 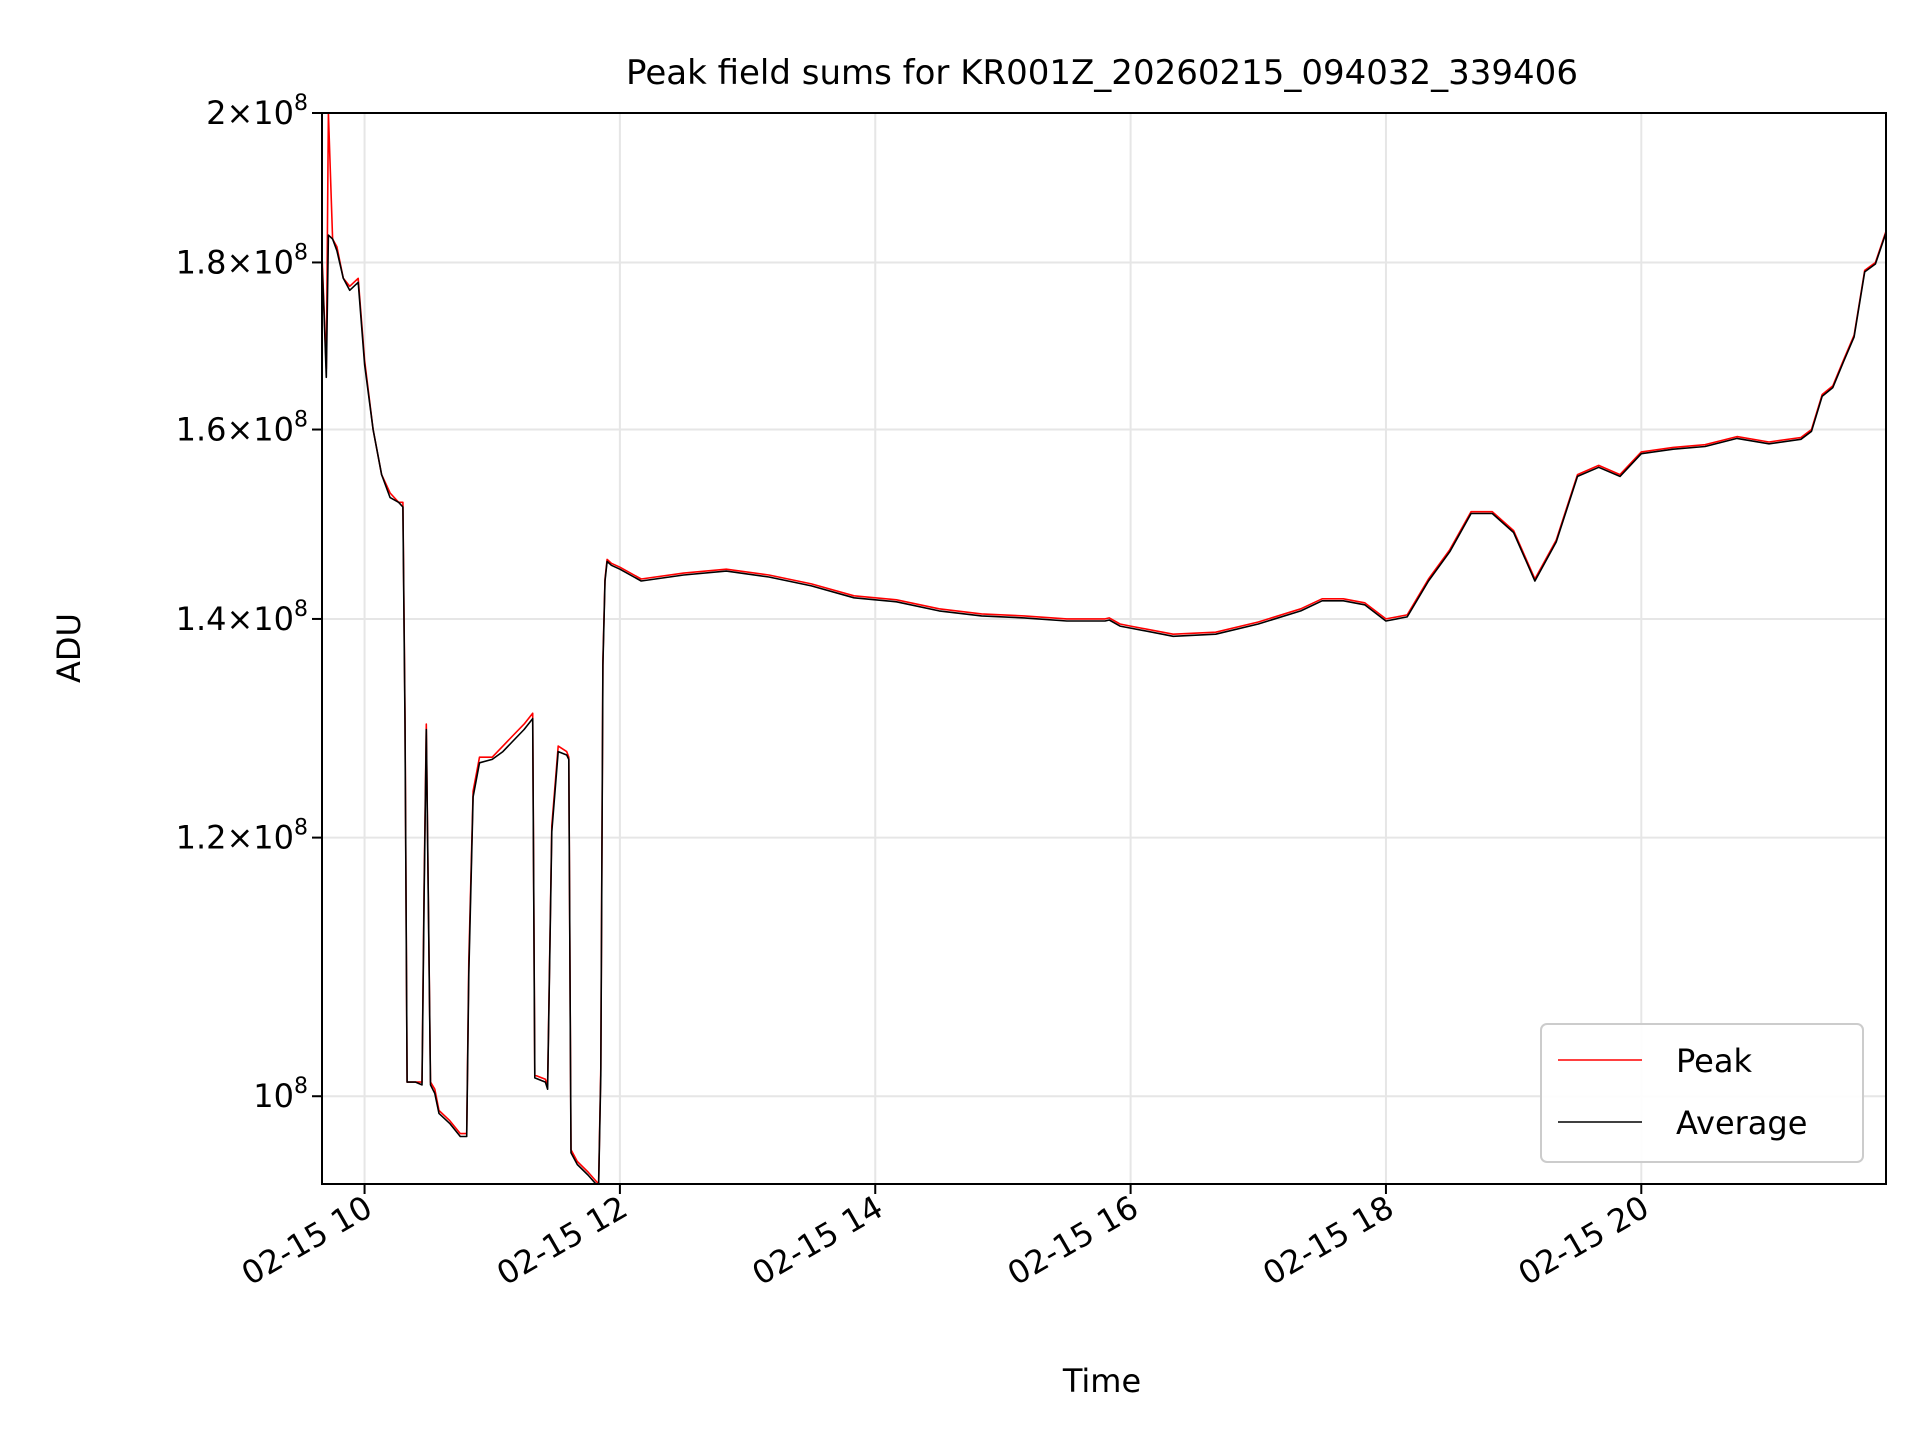 I want to click on y-tick-label: 2×108, so click(x=257, y=111).